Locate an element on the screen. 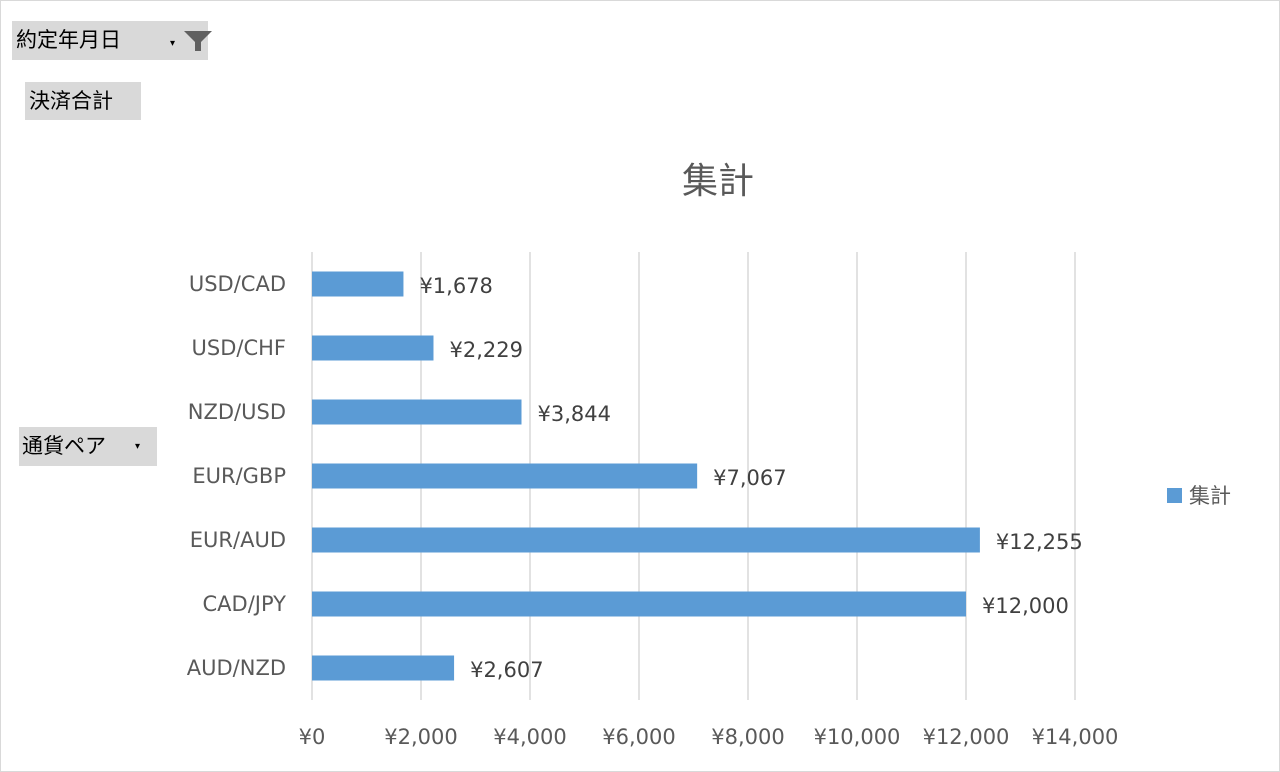 This screenshot has height=772, width=1280. date-filter-label: 約定年月日 is located at coordinates (68, 40).